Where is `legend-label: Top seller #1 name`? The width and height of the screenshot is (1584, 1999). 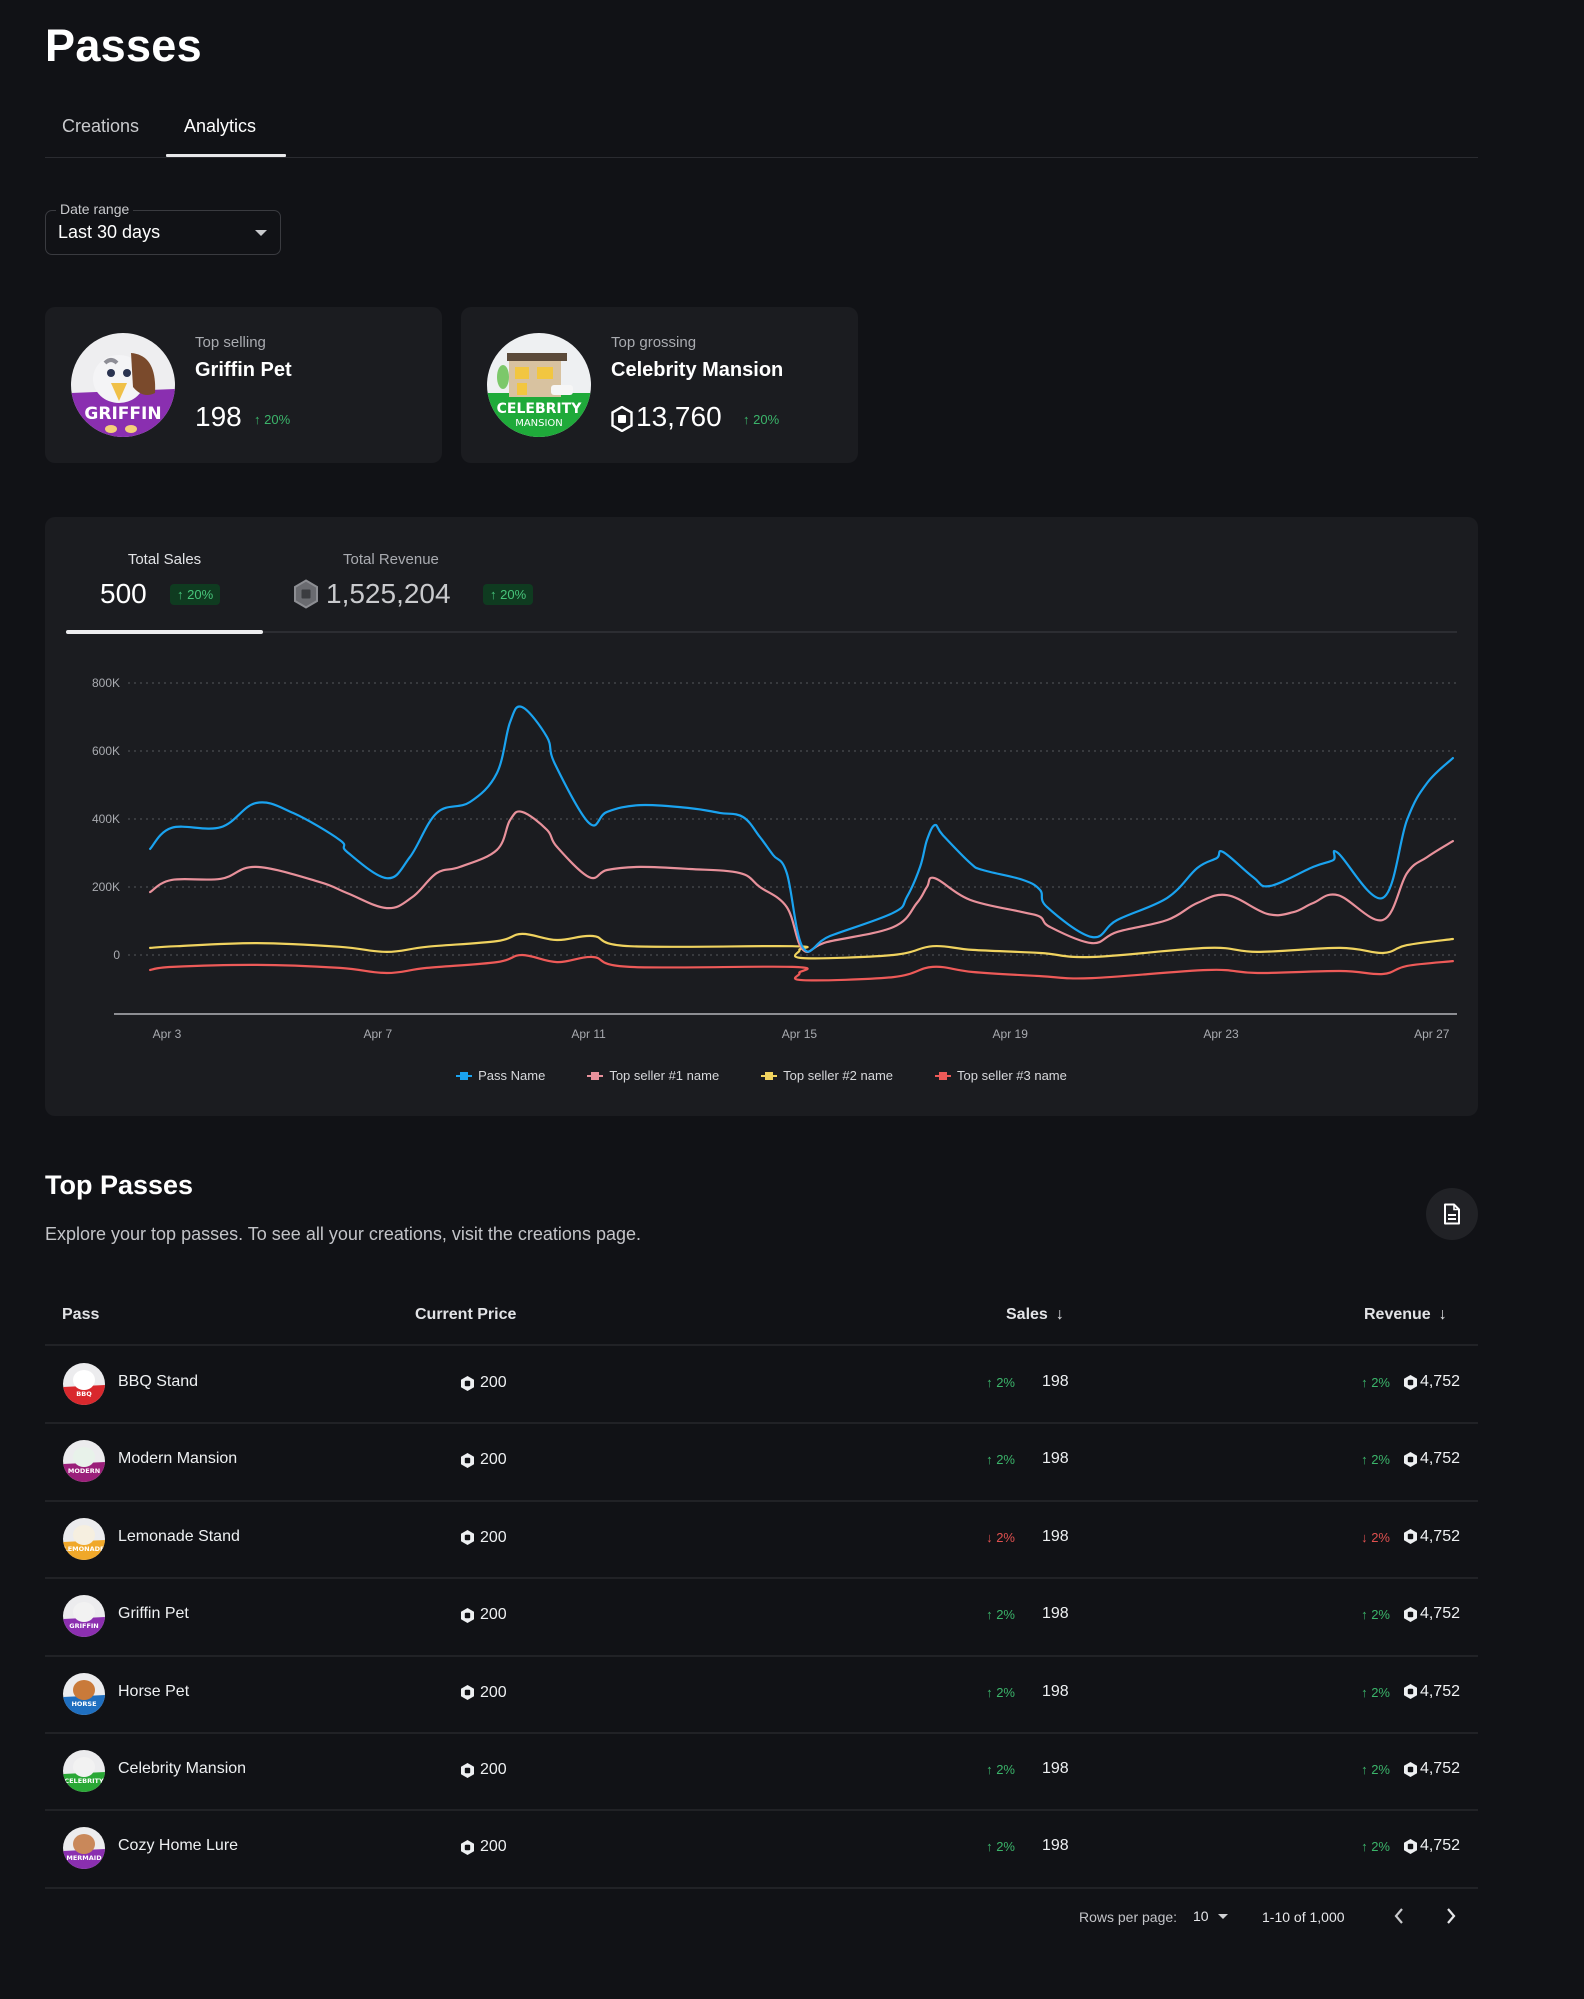 legend-label: Top seller #1 name is located at coordinates (664, 1075).